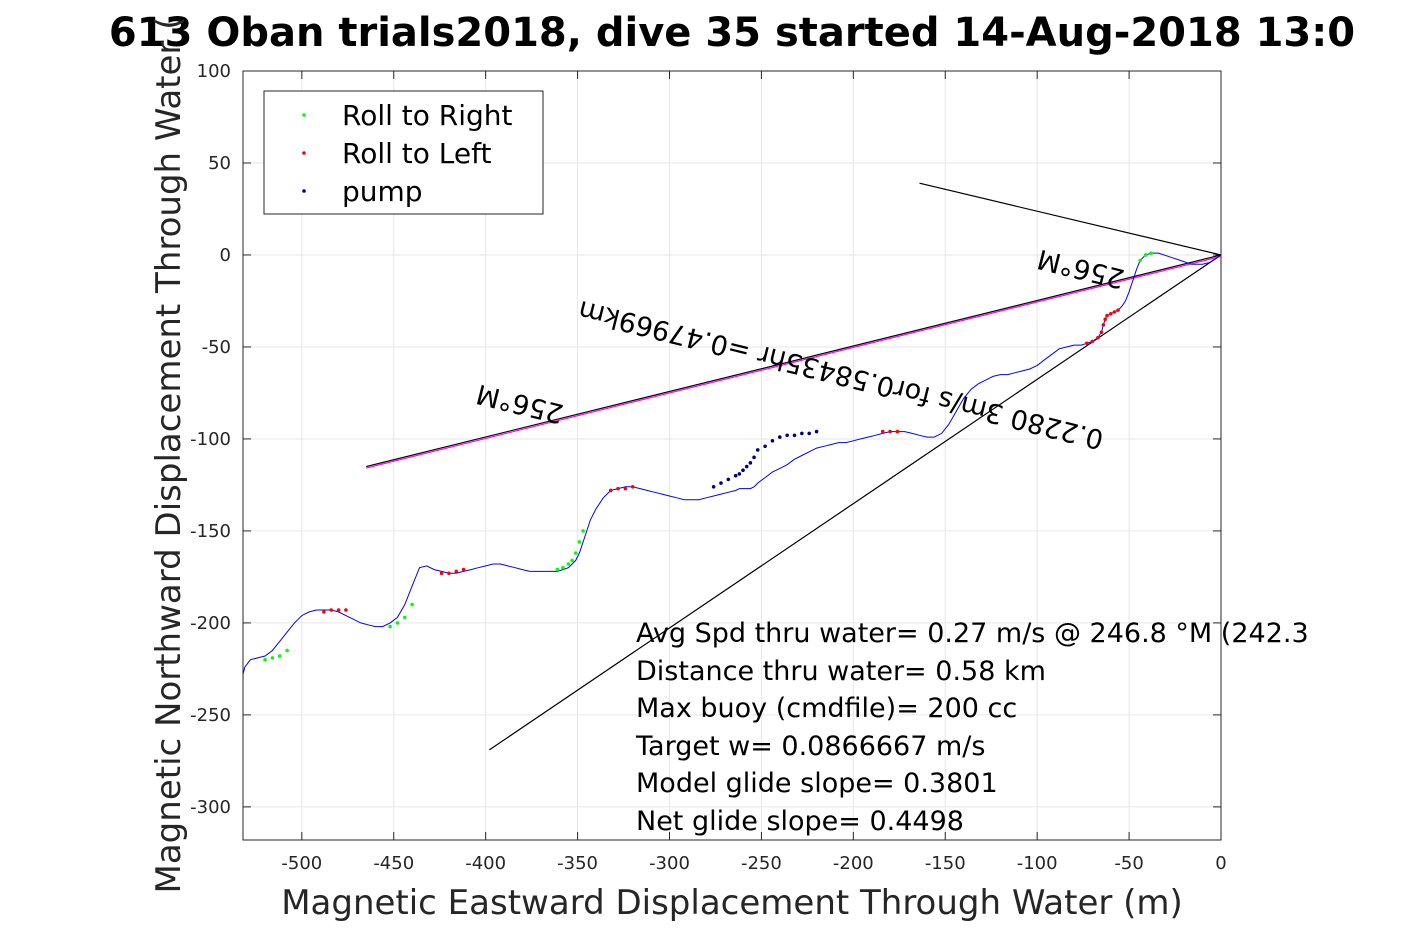  What do you see at coordinates (210, 715) in the screenshot?
I see `y-tick-label: -250` at bounding box center [210, 715].